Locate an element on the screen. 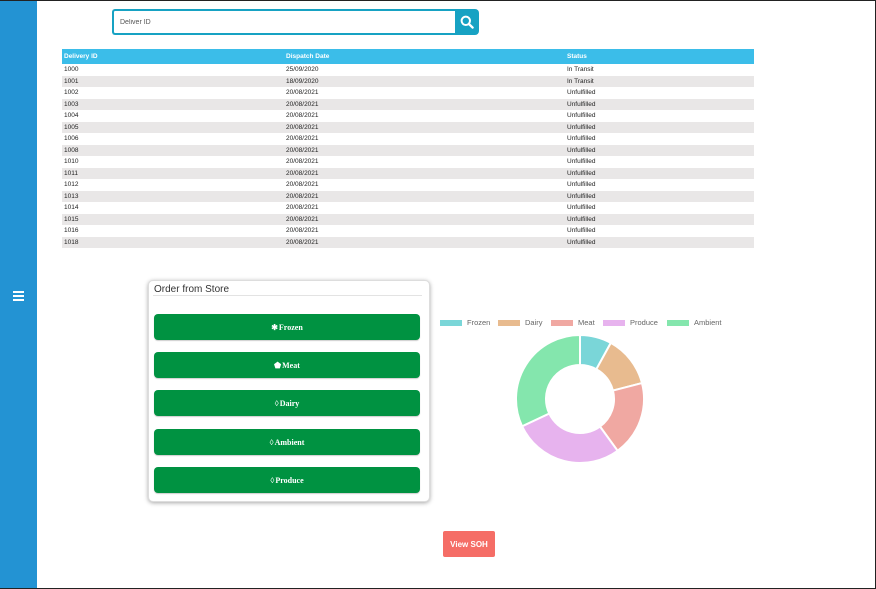 This screenshot has height=589, width=876. order-frozen-button: ✱ Frozen is located at coordinates (287, 327).